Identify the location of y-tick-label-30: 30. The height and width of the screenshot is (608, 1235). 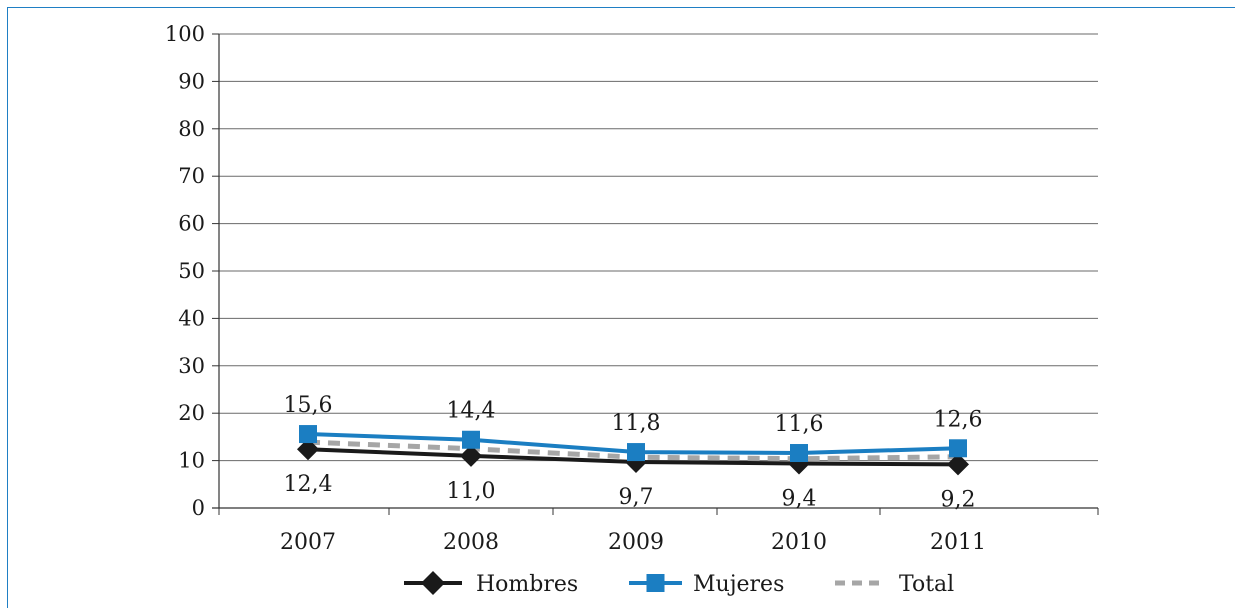
(191, 366).